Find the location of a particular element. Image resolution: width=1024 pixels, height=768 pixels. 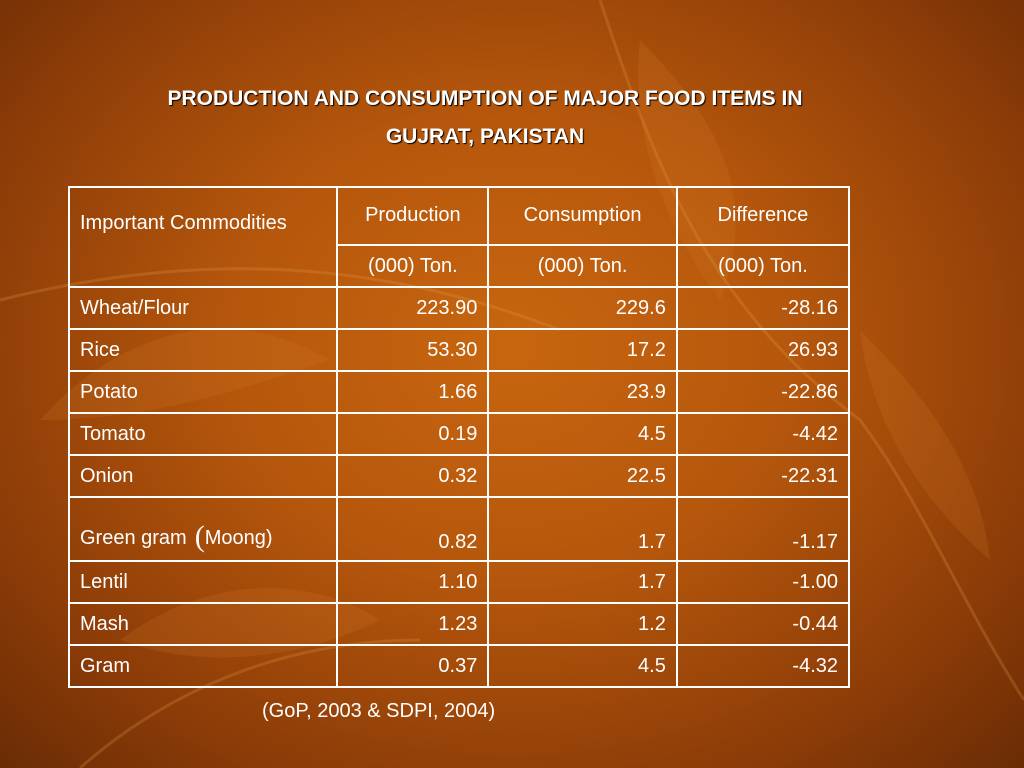

commodity-cell: Wheat/Flour is located at coordinates (203, 308).